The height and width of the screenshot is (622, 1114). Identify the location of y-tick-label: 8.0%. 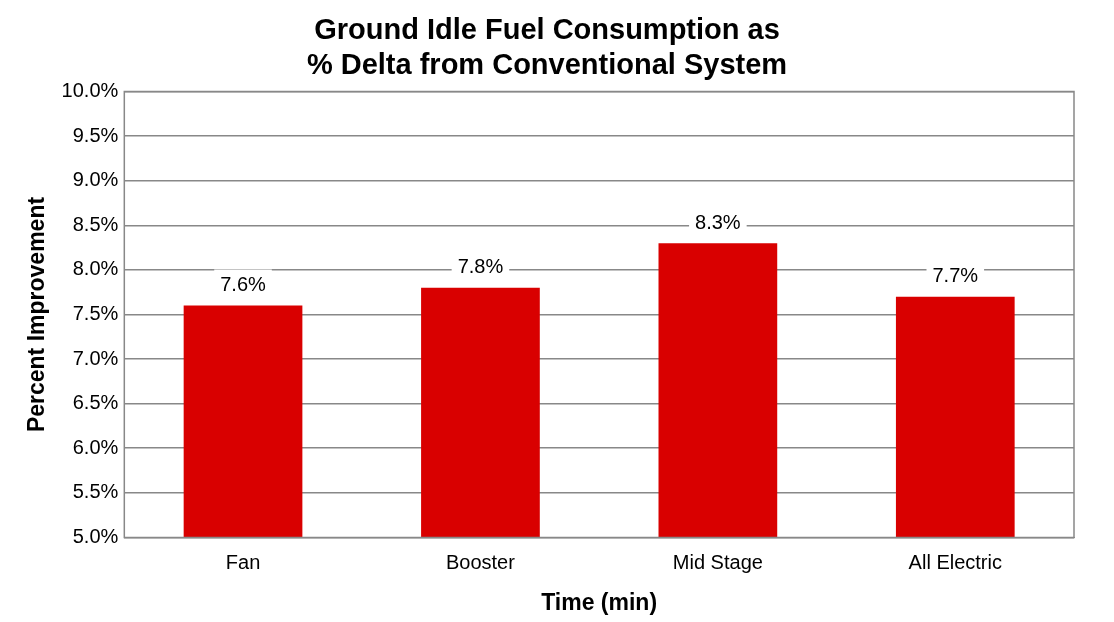
(95, 268).